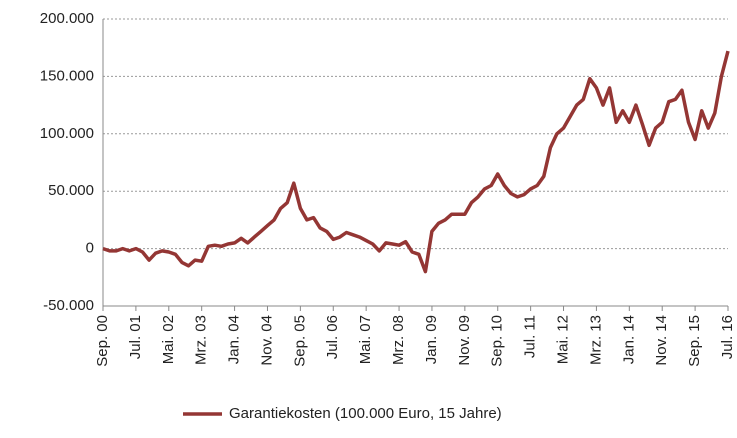 This screenshot has height=438, width=737. I want to click on x-tick-label: Nov. 09, so click(464, 340).